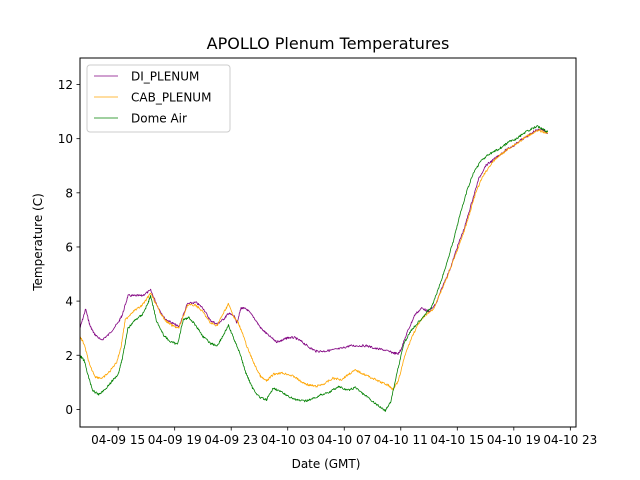 The height and width of the screenshot is (480, 640). I want to click on legend-label-cab-plenum: CAB_PLENUM, so click(171, 98).